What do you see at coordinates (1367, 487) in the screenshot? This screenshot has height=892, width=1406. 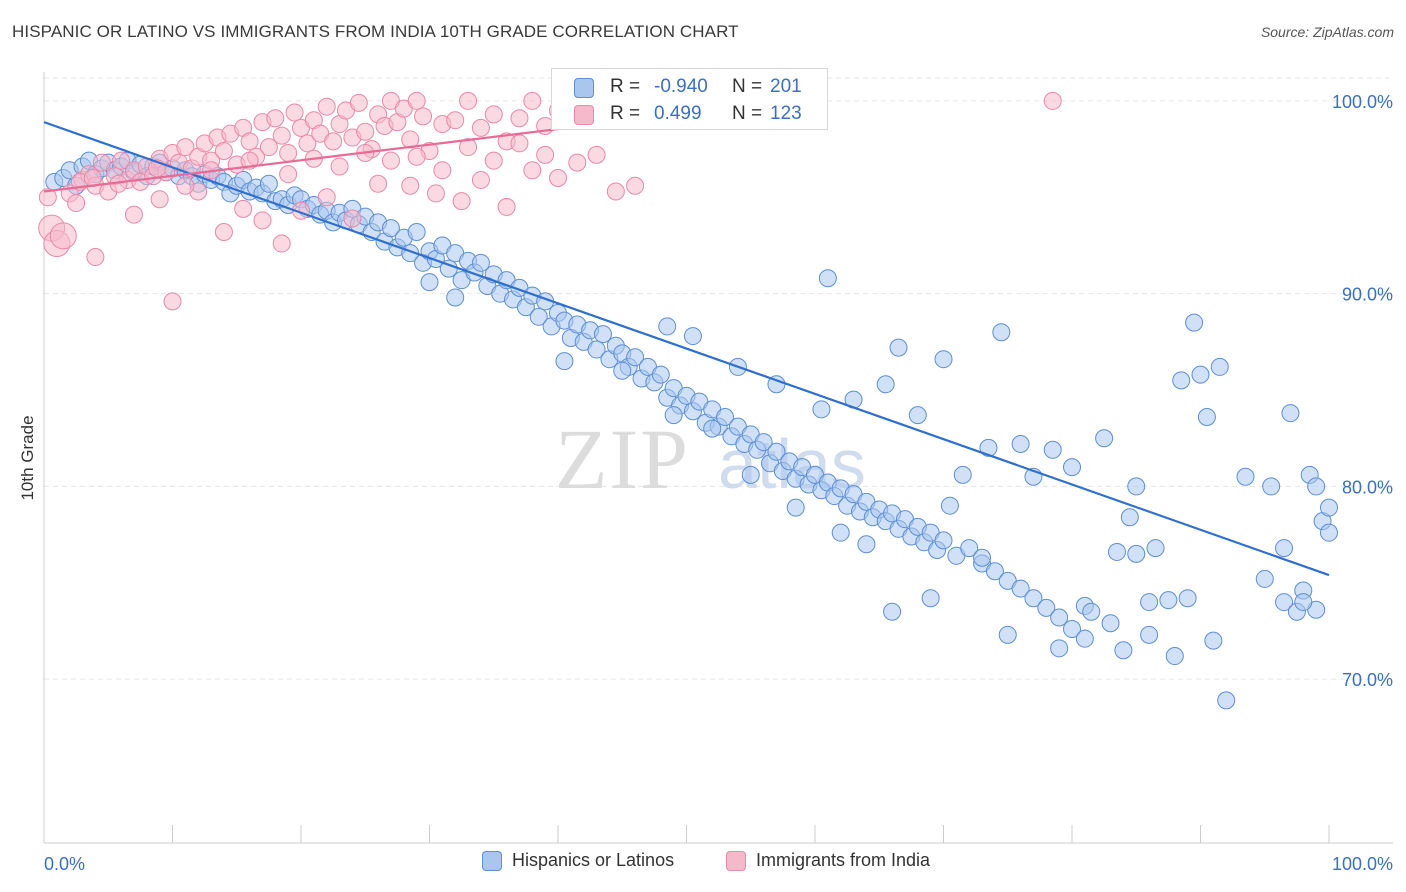 I see `y-tick-label: 80.0%` at bounding box center [1367, 487].